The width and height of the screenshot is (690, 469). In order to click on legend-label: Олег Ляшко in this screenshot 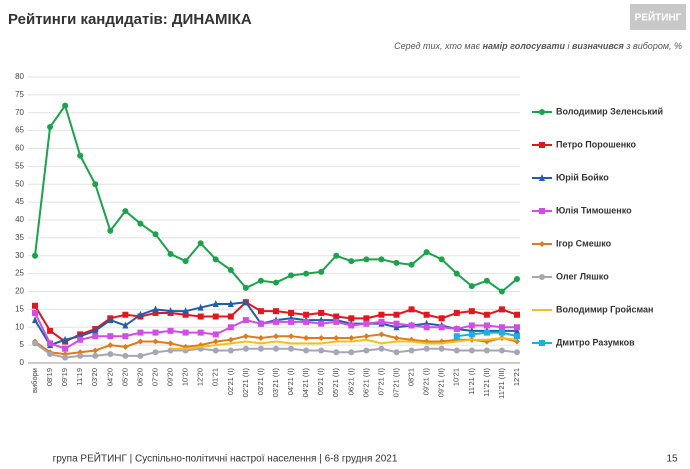, I will do `click(582, 276)`.